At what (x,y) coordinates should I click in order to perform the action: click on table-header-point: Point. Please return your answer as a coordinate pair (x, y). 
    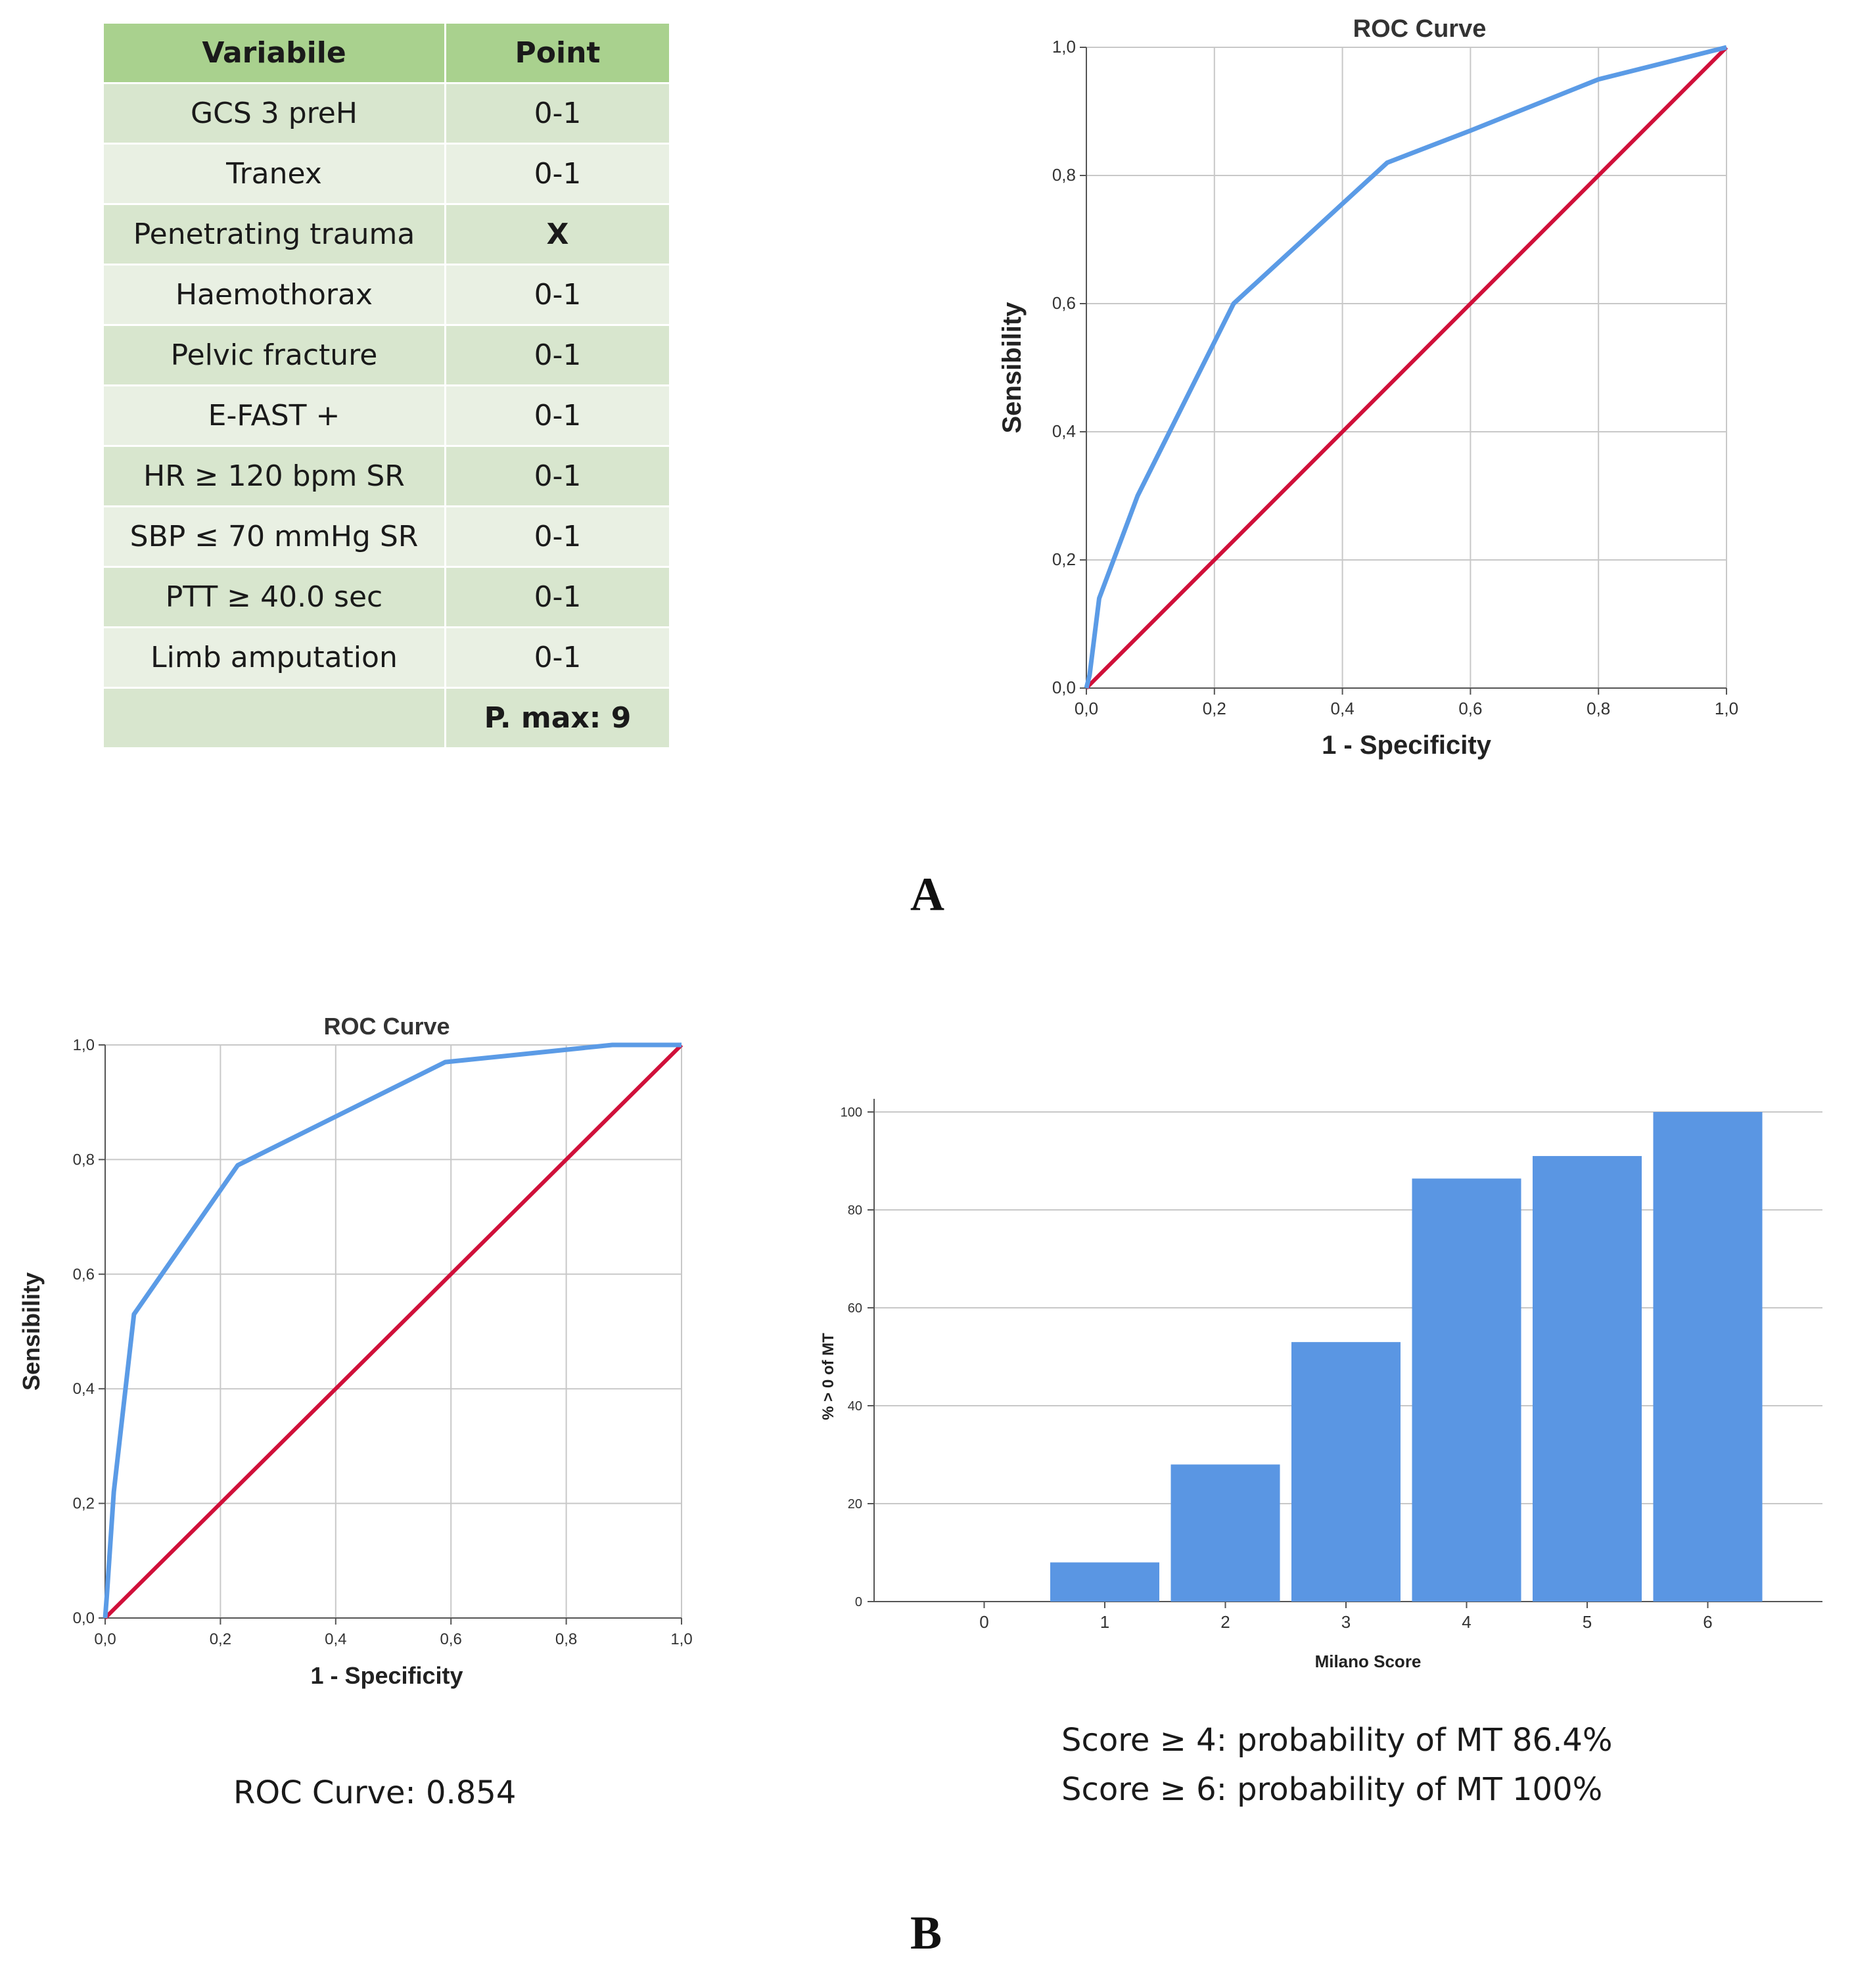
    Looking at the image, I should click on (557, 53).